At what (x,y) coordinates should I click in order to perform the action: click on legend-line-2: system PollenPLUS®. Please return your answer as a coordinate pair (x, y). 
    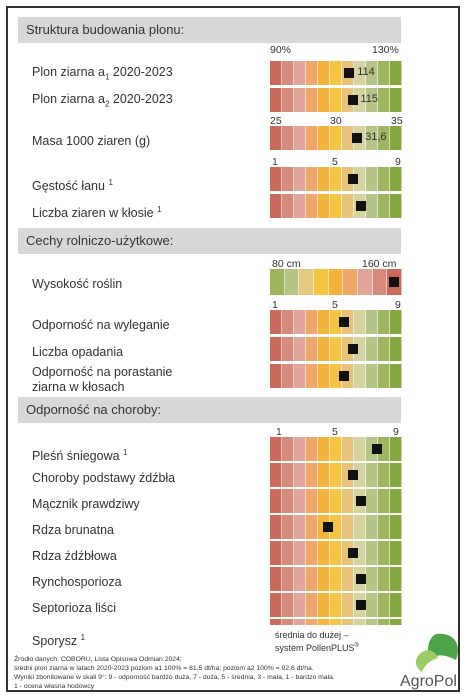
    Looking at the image, I should click on (317, 648).